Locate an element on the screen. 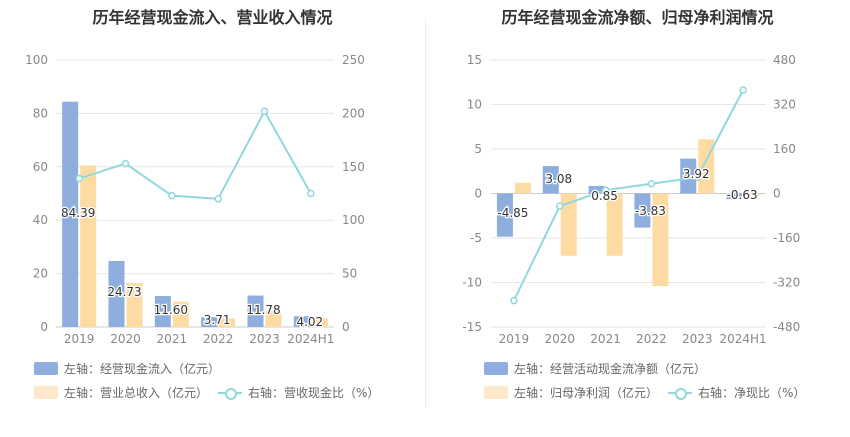  data-label: 11.78 is located at coordinates (263, 310).